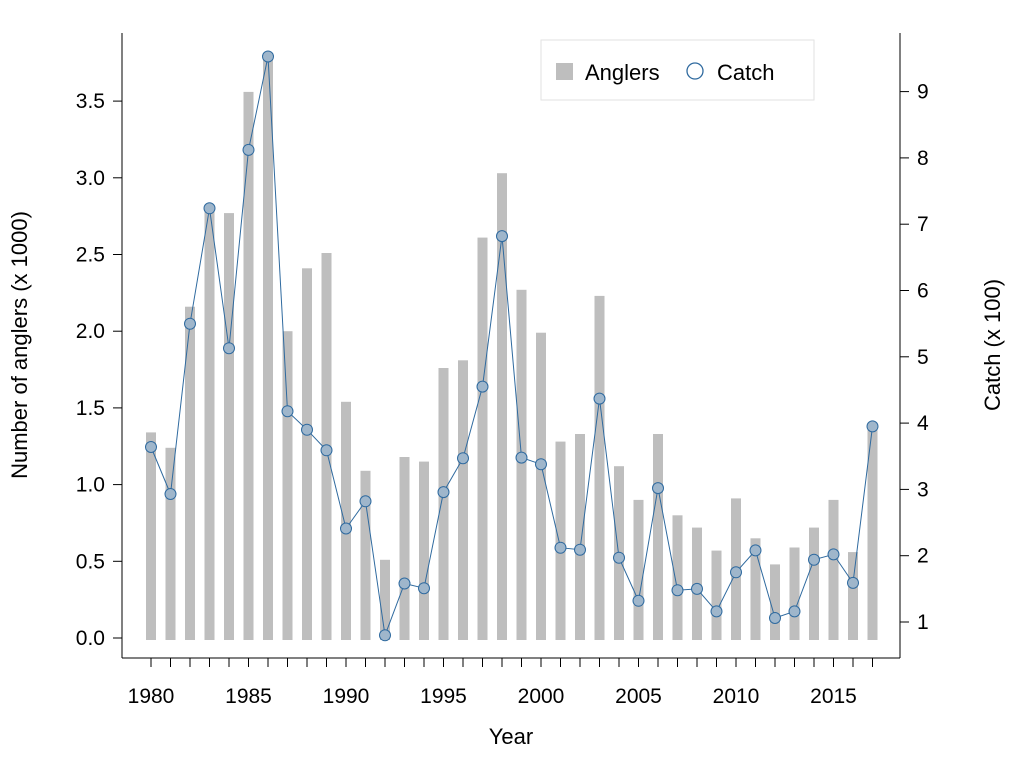 The height and width of the screenshot is (773, 1024). I want to click on anglers-bar-1986, so click(268, 349).